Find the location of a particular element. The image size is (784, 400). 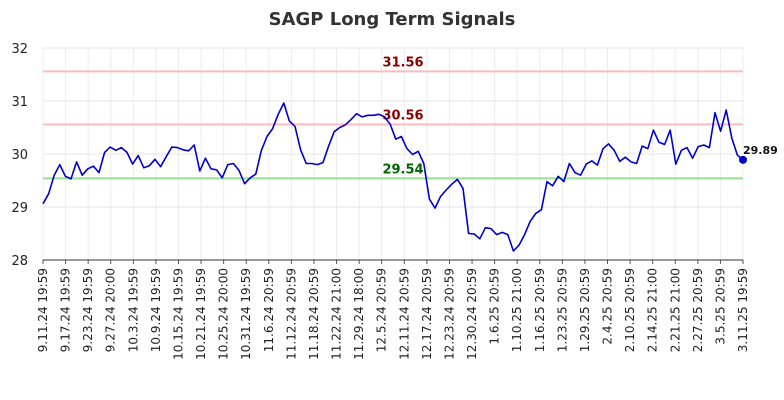

x-tick-label: 12.23.24 20:59 is located at coordinates (449, 314).